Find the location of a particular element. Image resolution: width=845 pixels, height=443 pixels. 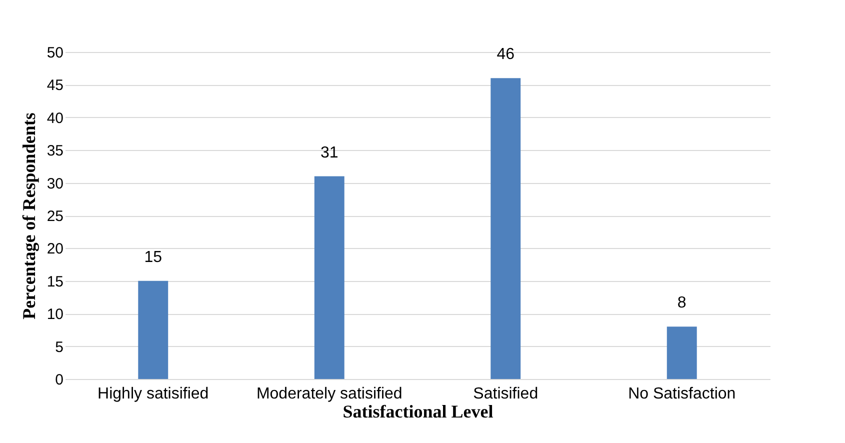

x-tick-label: Moderately satisified is located at coordinates (329, 394).